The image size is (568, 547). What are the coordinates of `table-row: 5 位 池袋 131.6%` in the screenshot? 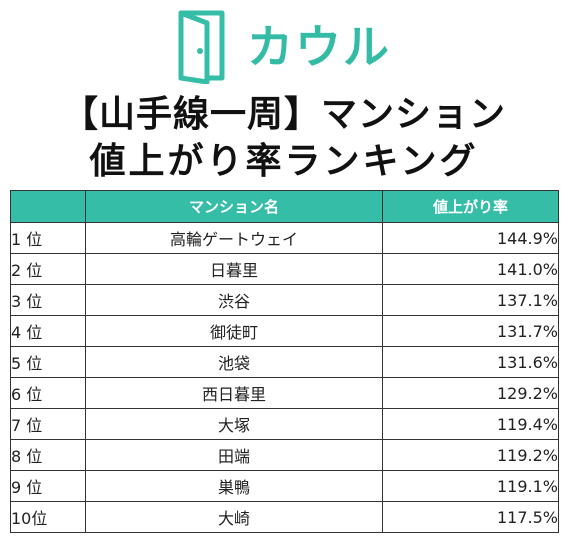 It's located at (284, 362).